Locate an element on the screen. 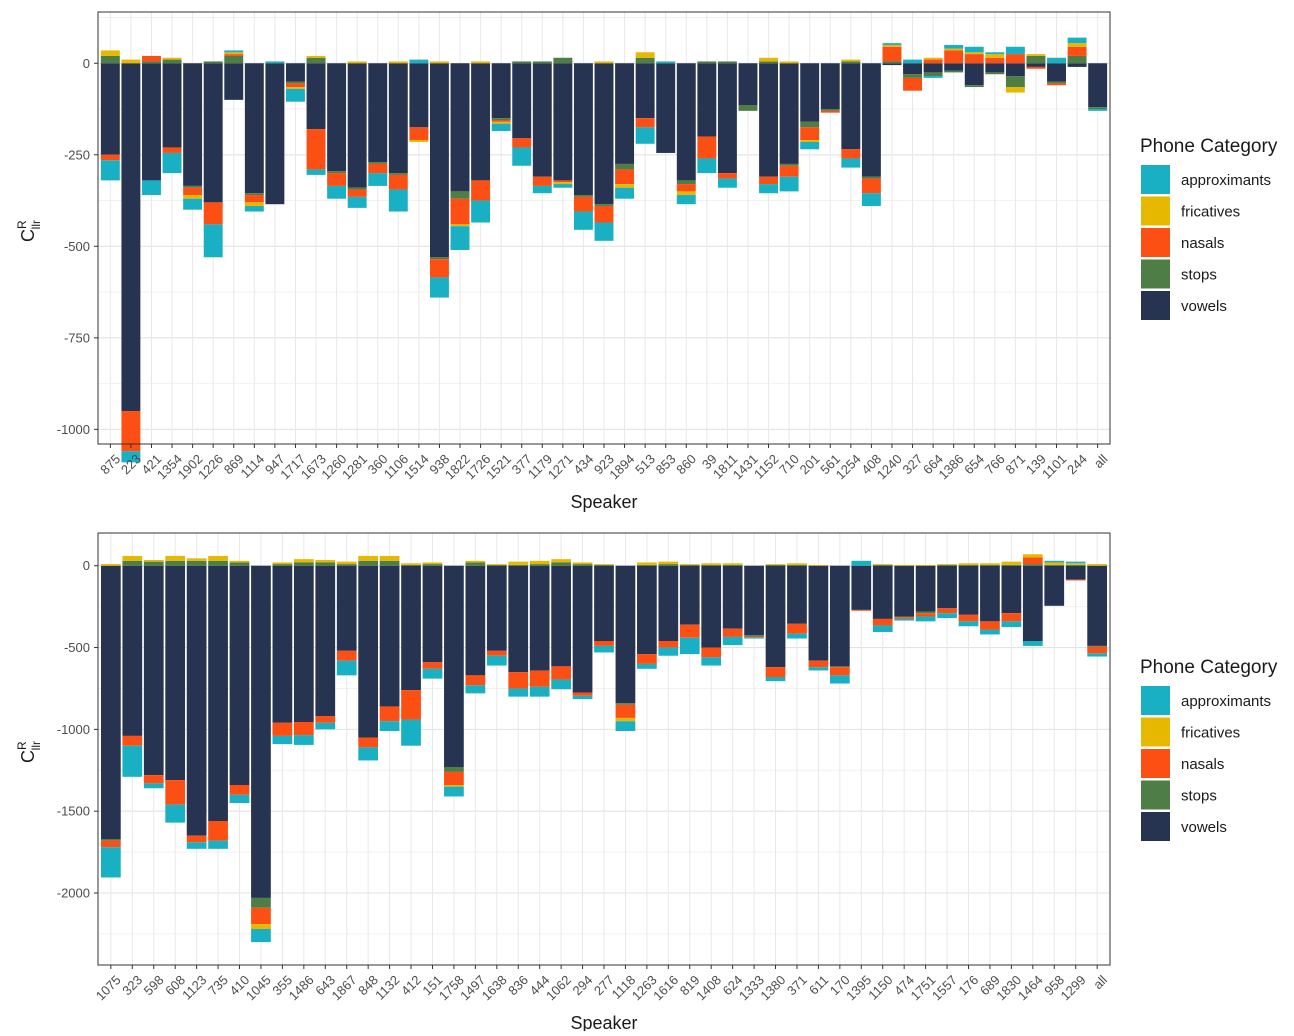 The image size is (1294, 1036). bottom-y-axis-title-superscript: R is located at coordinates (22, 745).